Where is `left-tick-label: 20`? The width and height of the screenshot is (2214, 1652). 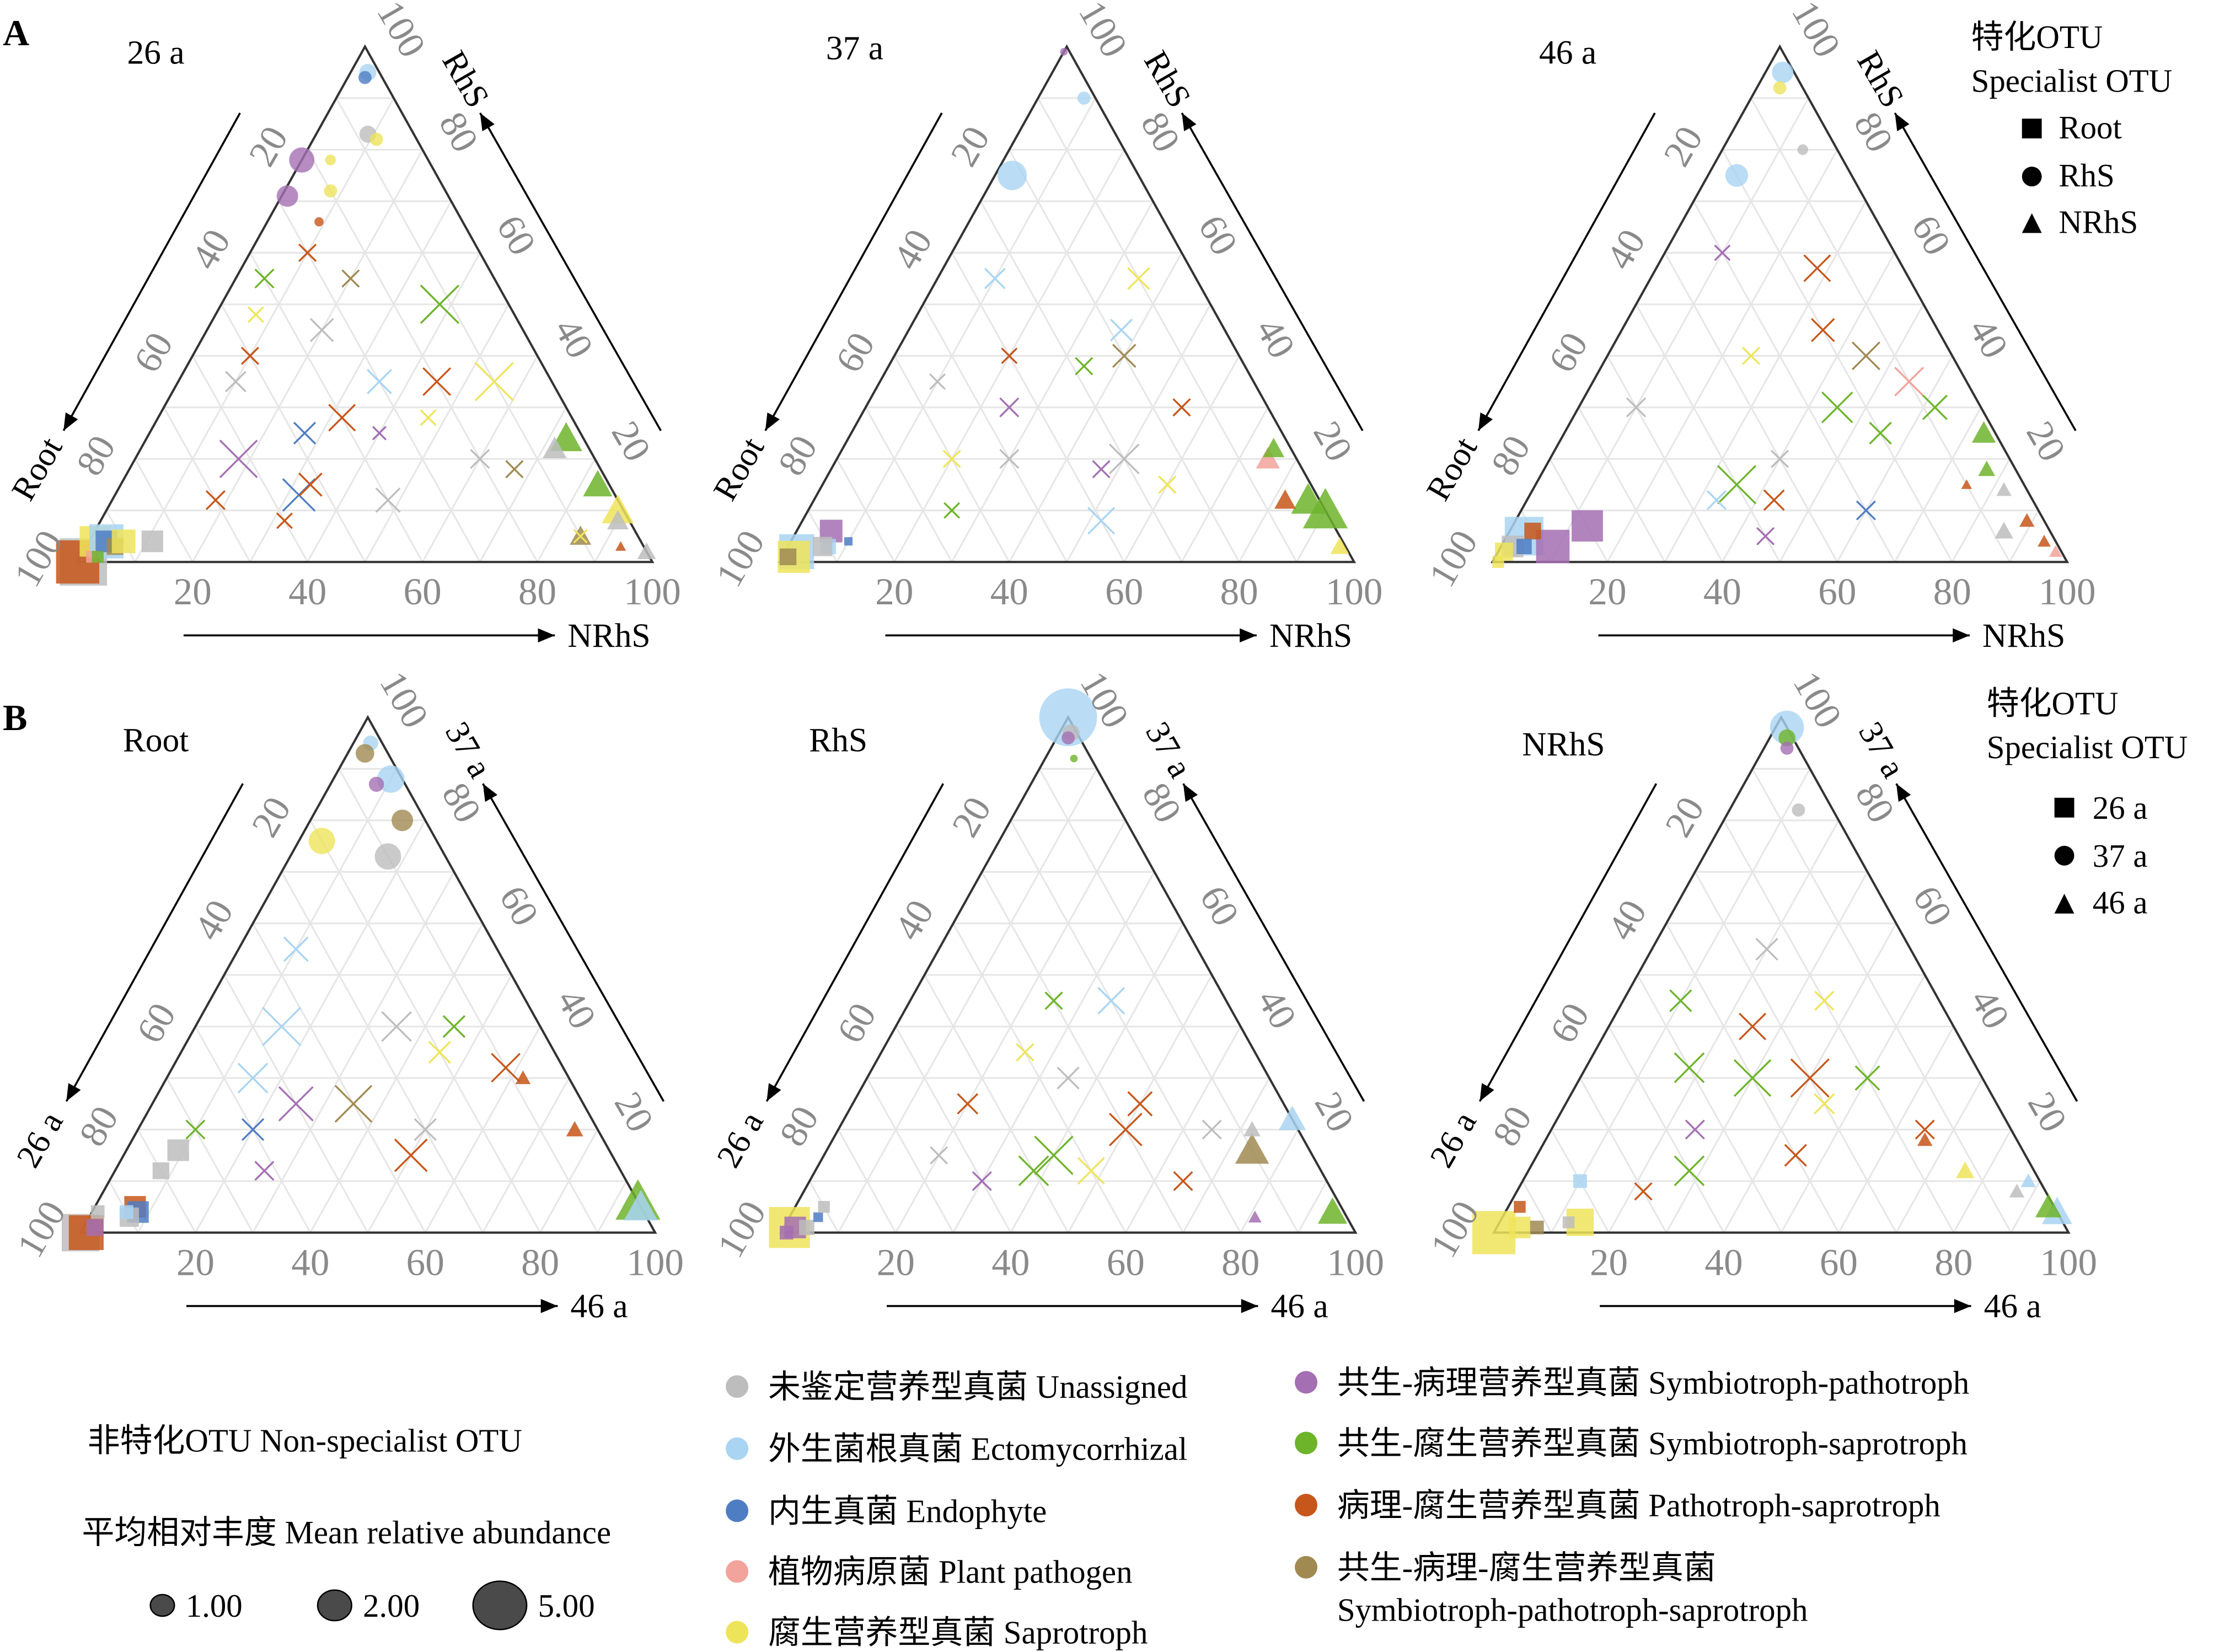 left-tick-label: 20 is located at coordinates (970, 146).